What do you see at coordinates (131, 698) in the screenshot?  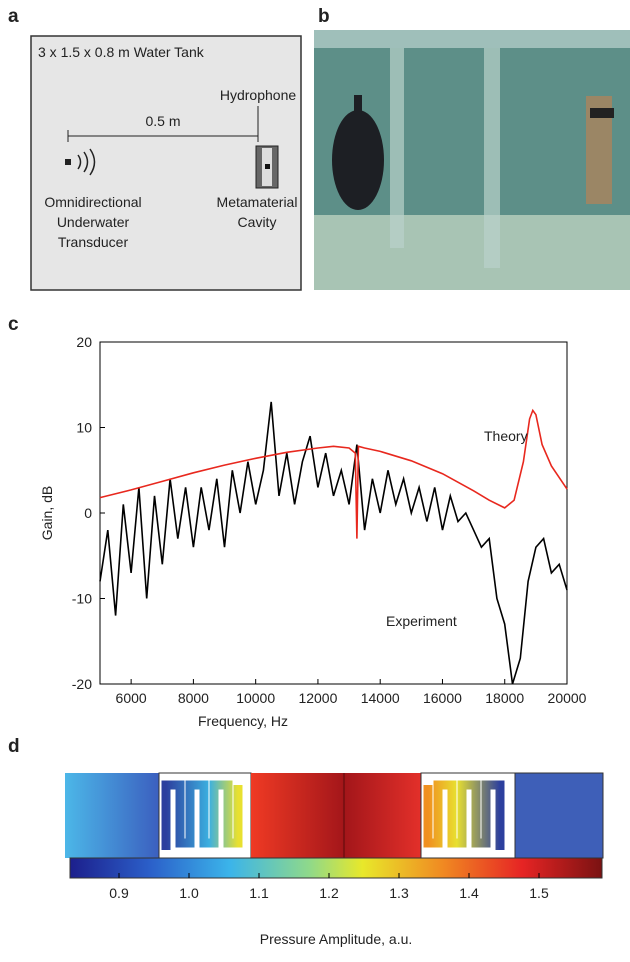 I see `x-tick-label: 6000` at bounding box center [131, 698].